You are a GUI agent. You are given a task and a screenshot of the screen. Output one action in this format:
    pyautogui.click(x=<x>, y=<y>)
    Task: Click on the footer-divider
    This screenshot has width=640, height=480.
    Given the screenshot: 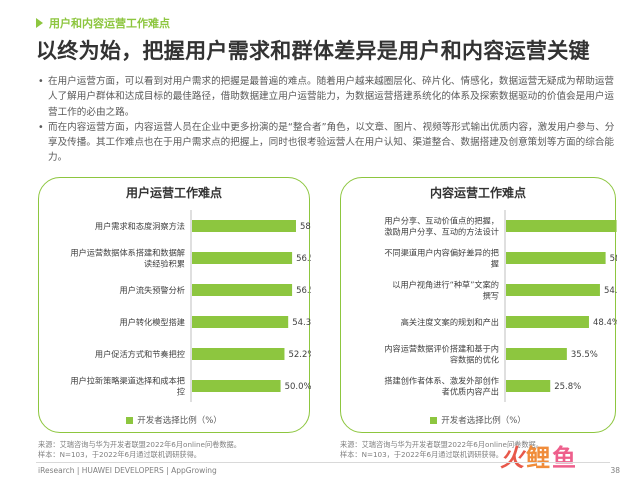 What is the action you would take?
    pyautogui.click(x=323, y=462)
    